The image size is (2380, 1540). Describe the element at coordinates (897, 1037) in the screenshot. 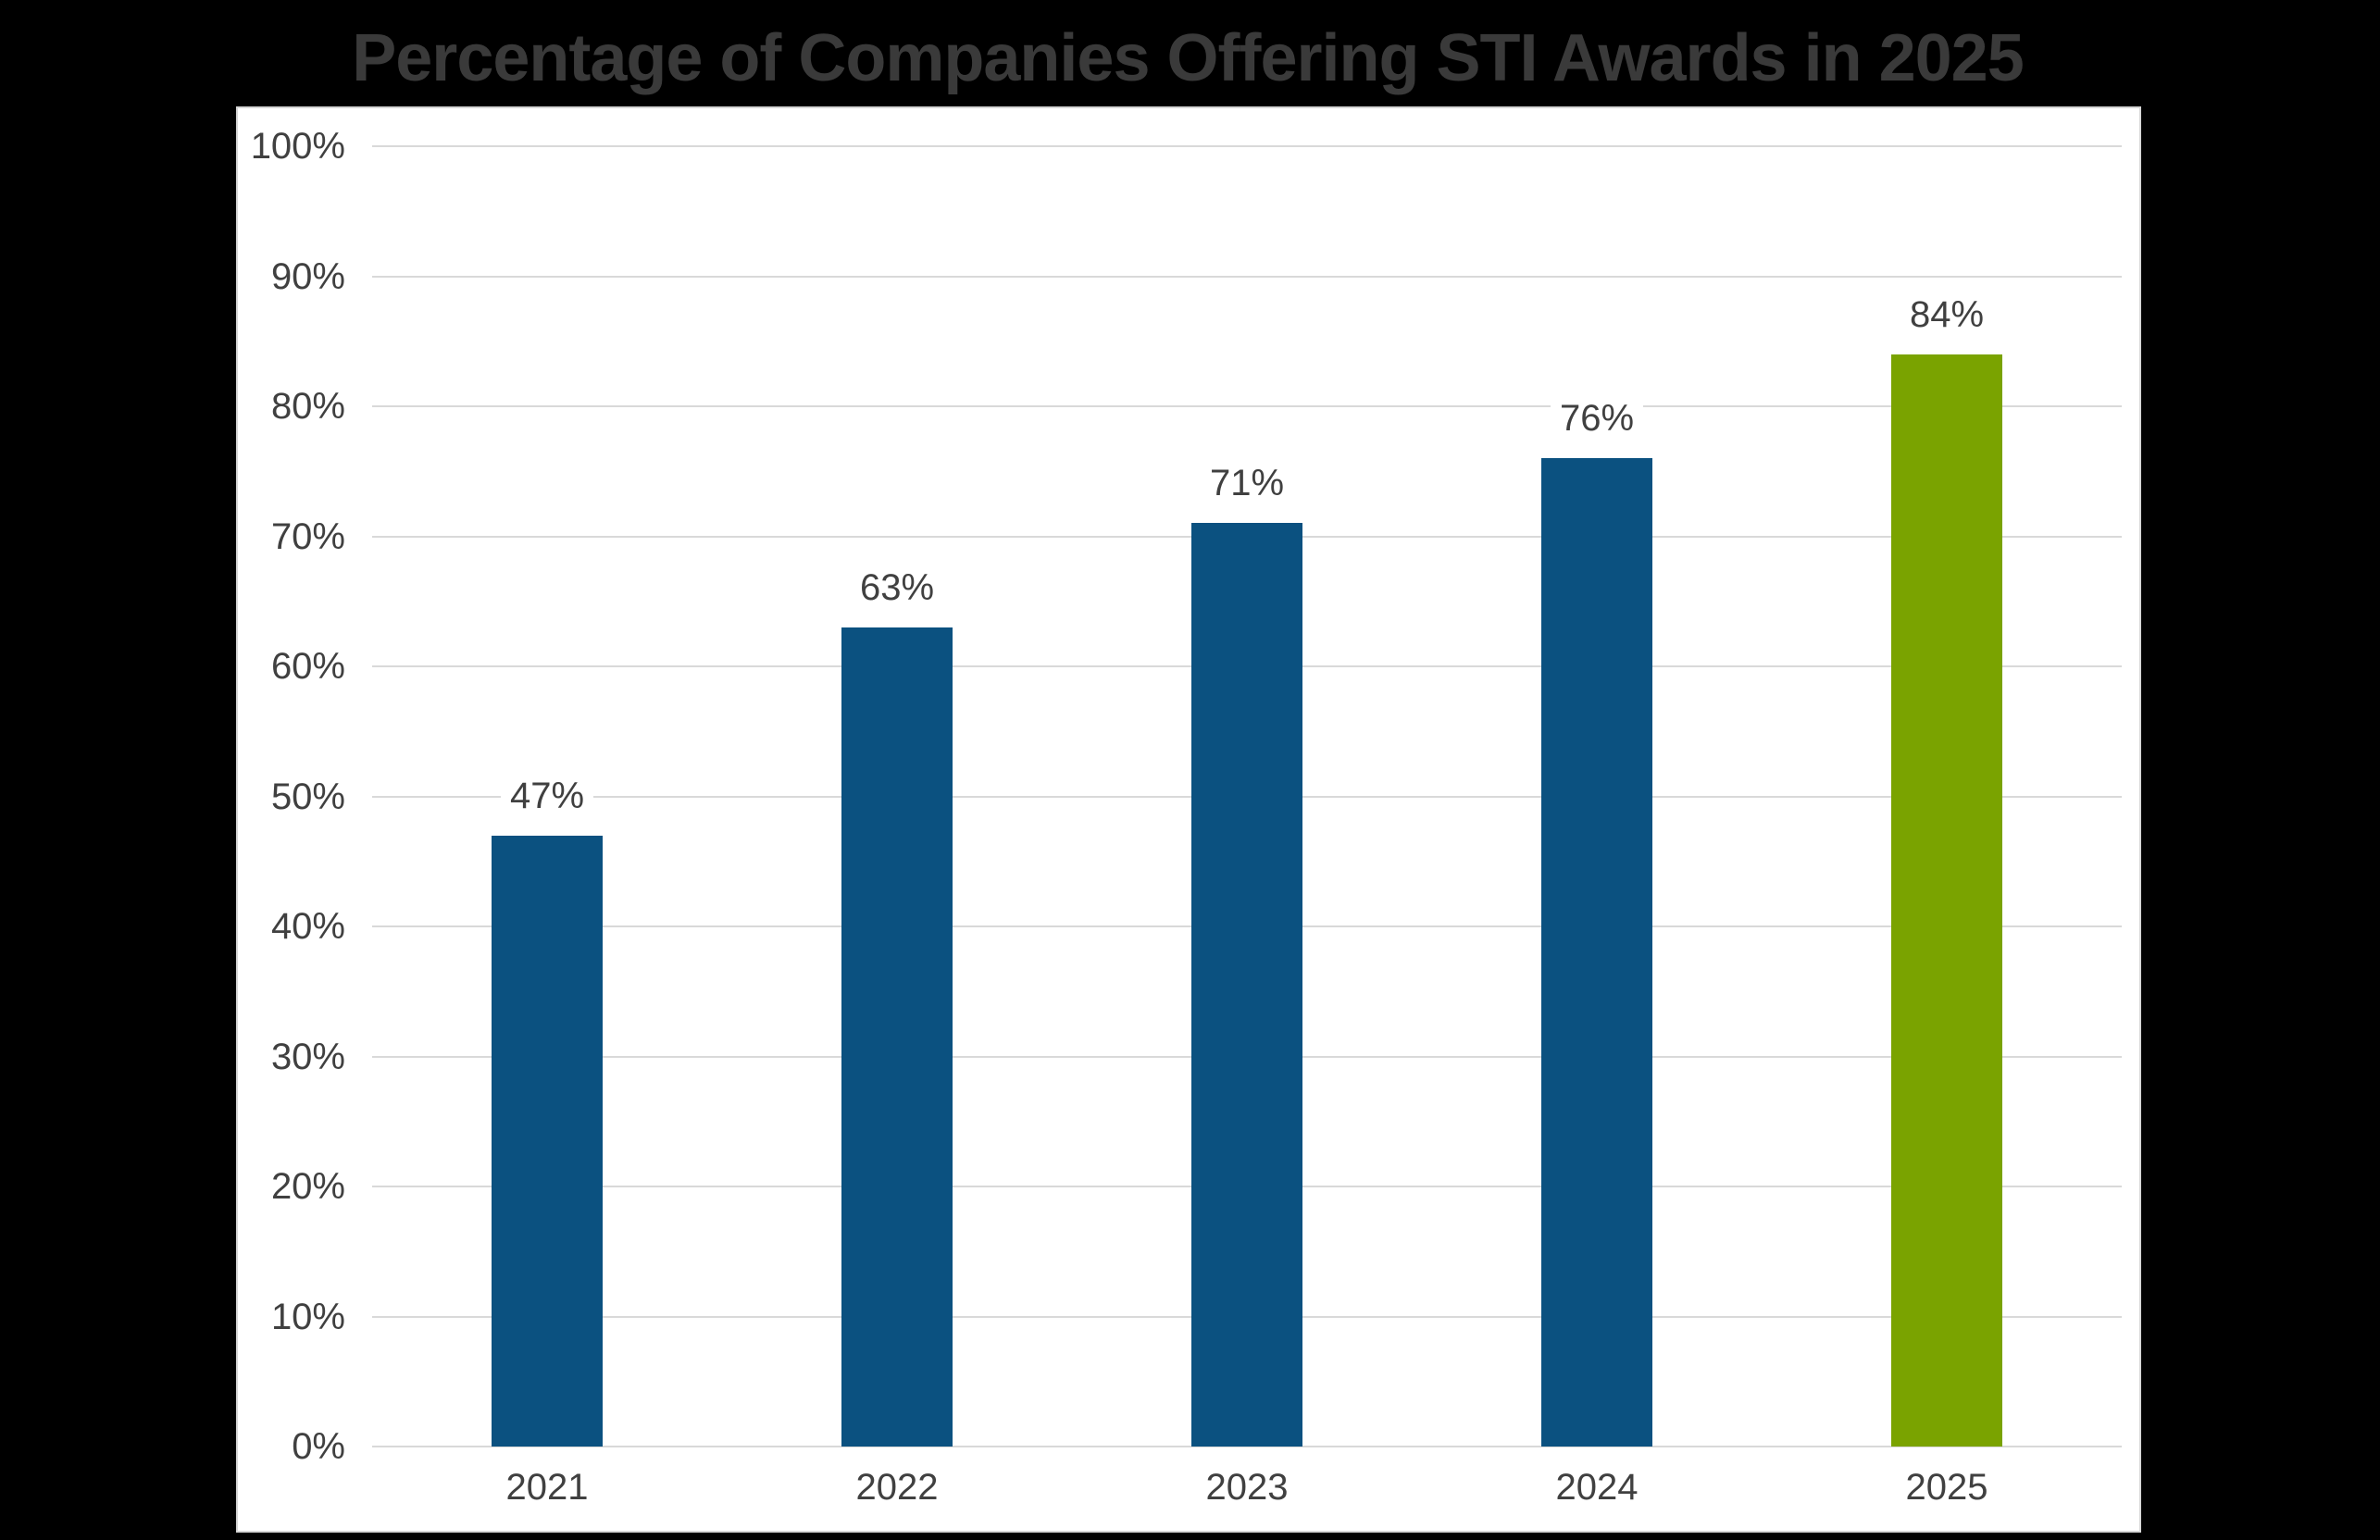

I see `bar-2022` at that location.